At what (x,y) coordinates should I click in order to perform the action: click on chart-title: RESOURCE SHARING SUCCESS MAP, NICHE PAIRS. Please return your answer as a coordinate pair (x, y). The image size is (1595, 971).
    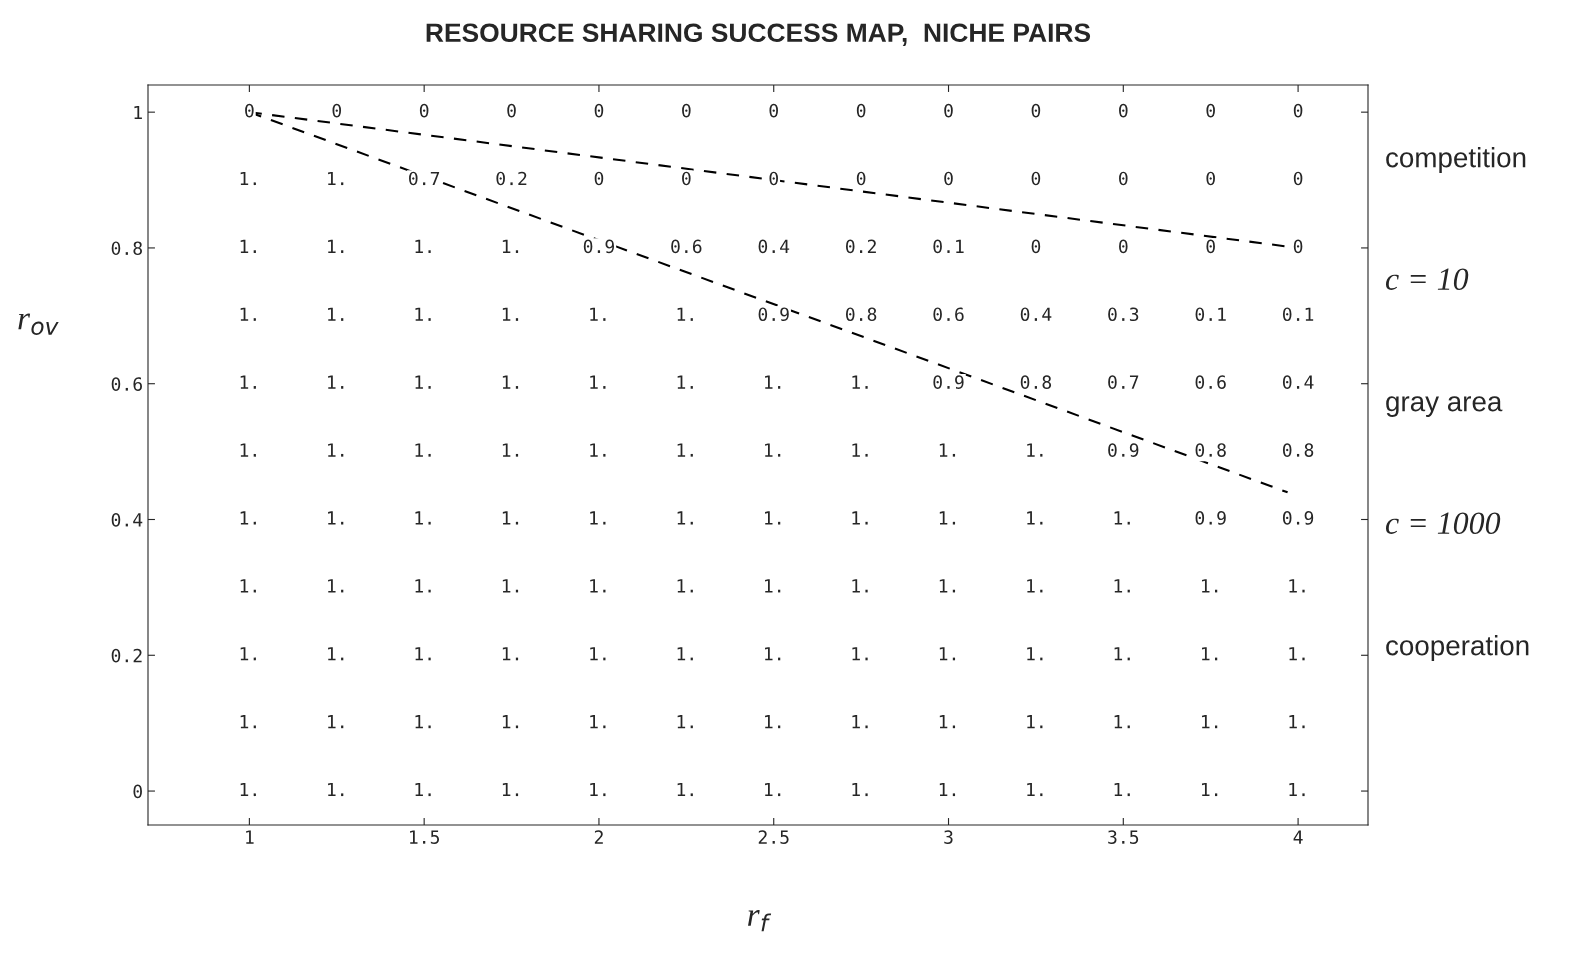
    Looking at the image, I should click on (758, 34).